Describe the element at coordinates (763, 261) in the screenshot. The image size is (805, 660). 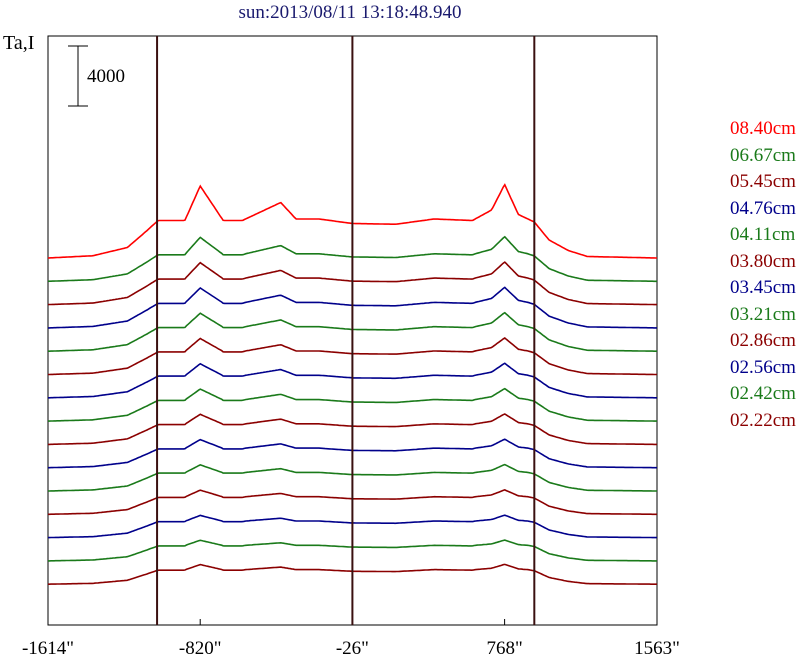
I see `legend-item: 03.80cm` at that location.